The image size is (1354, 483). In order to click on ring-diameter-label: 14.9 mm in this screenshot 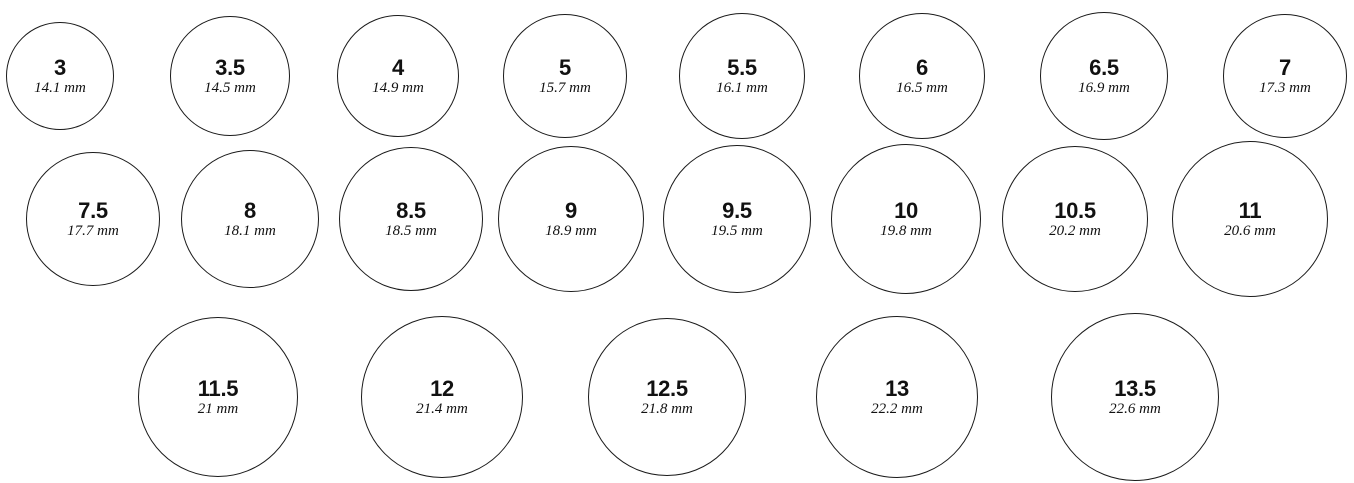, I will do `click(398, 87)`.